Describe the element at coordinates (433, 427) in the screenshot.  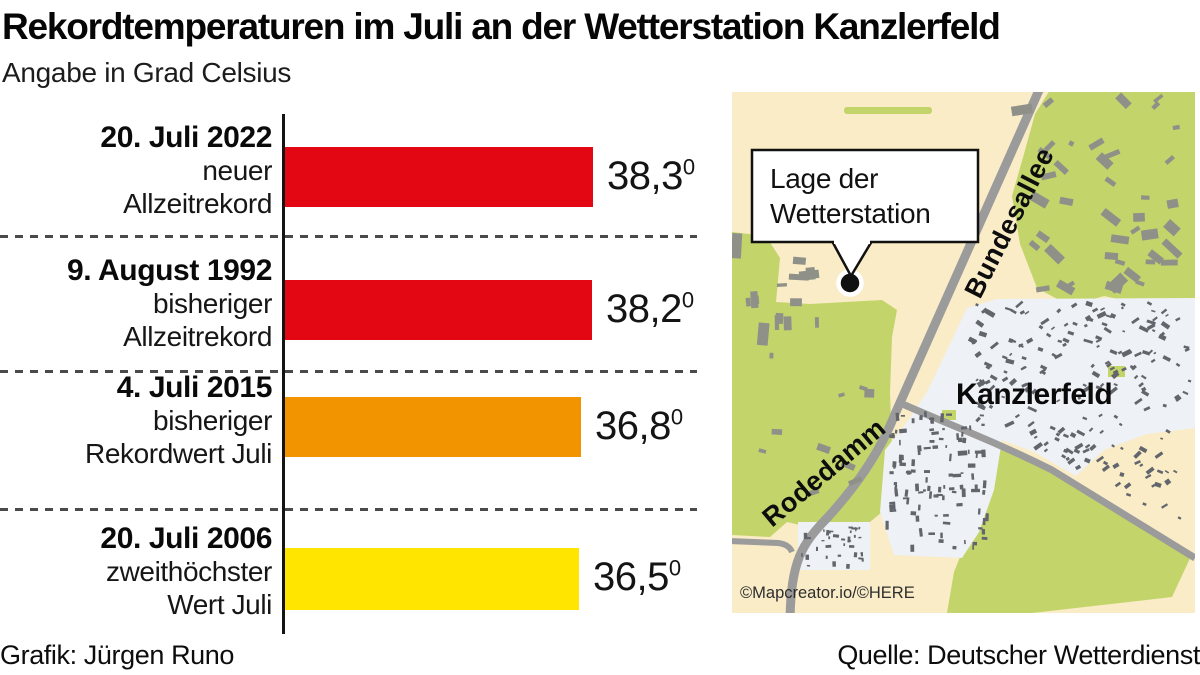
I see `temperature-bar` at that location.